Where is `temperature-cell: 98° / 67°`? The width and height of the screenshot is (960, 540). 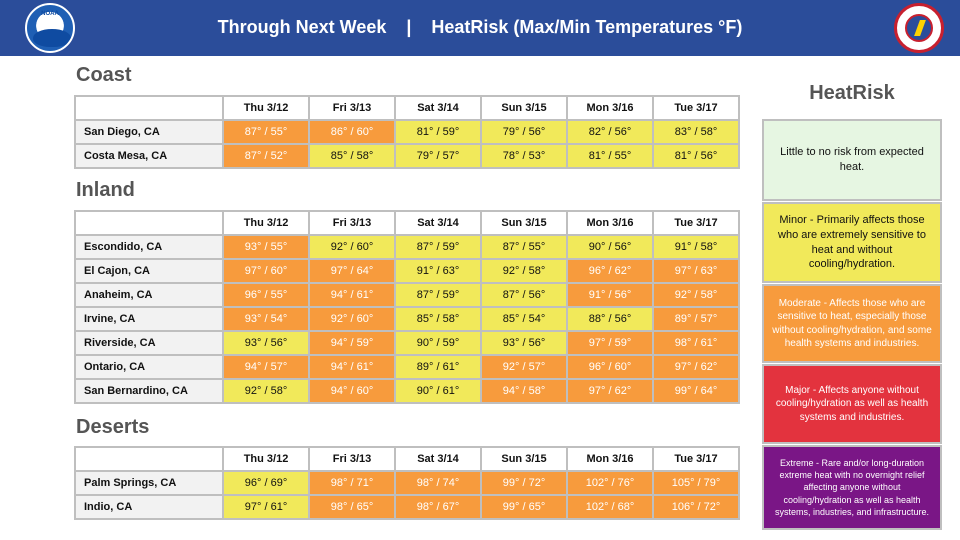 temperature-cell: 98° / 67° is located at coordinates (438, 507).